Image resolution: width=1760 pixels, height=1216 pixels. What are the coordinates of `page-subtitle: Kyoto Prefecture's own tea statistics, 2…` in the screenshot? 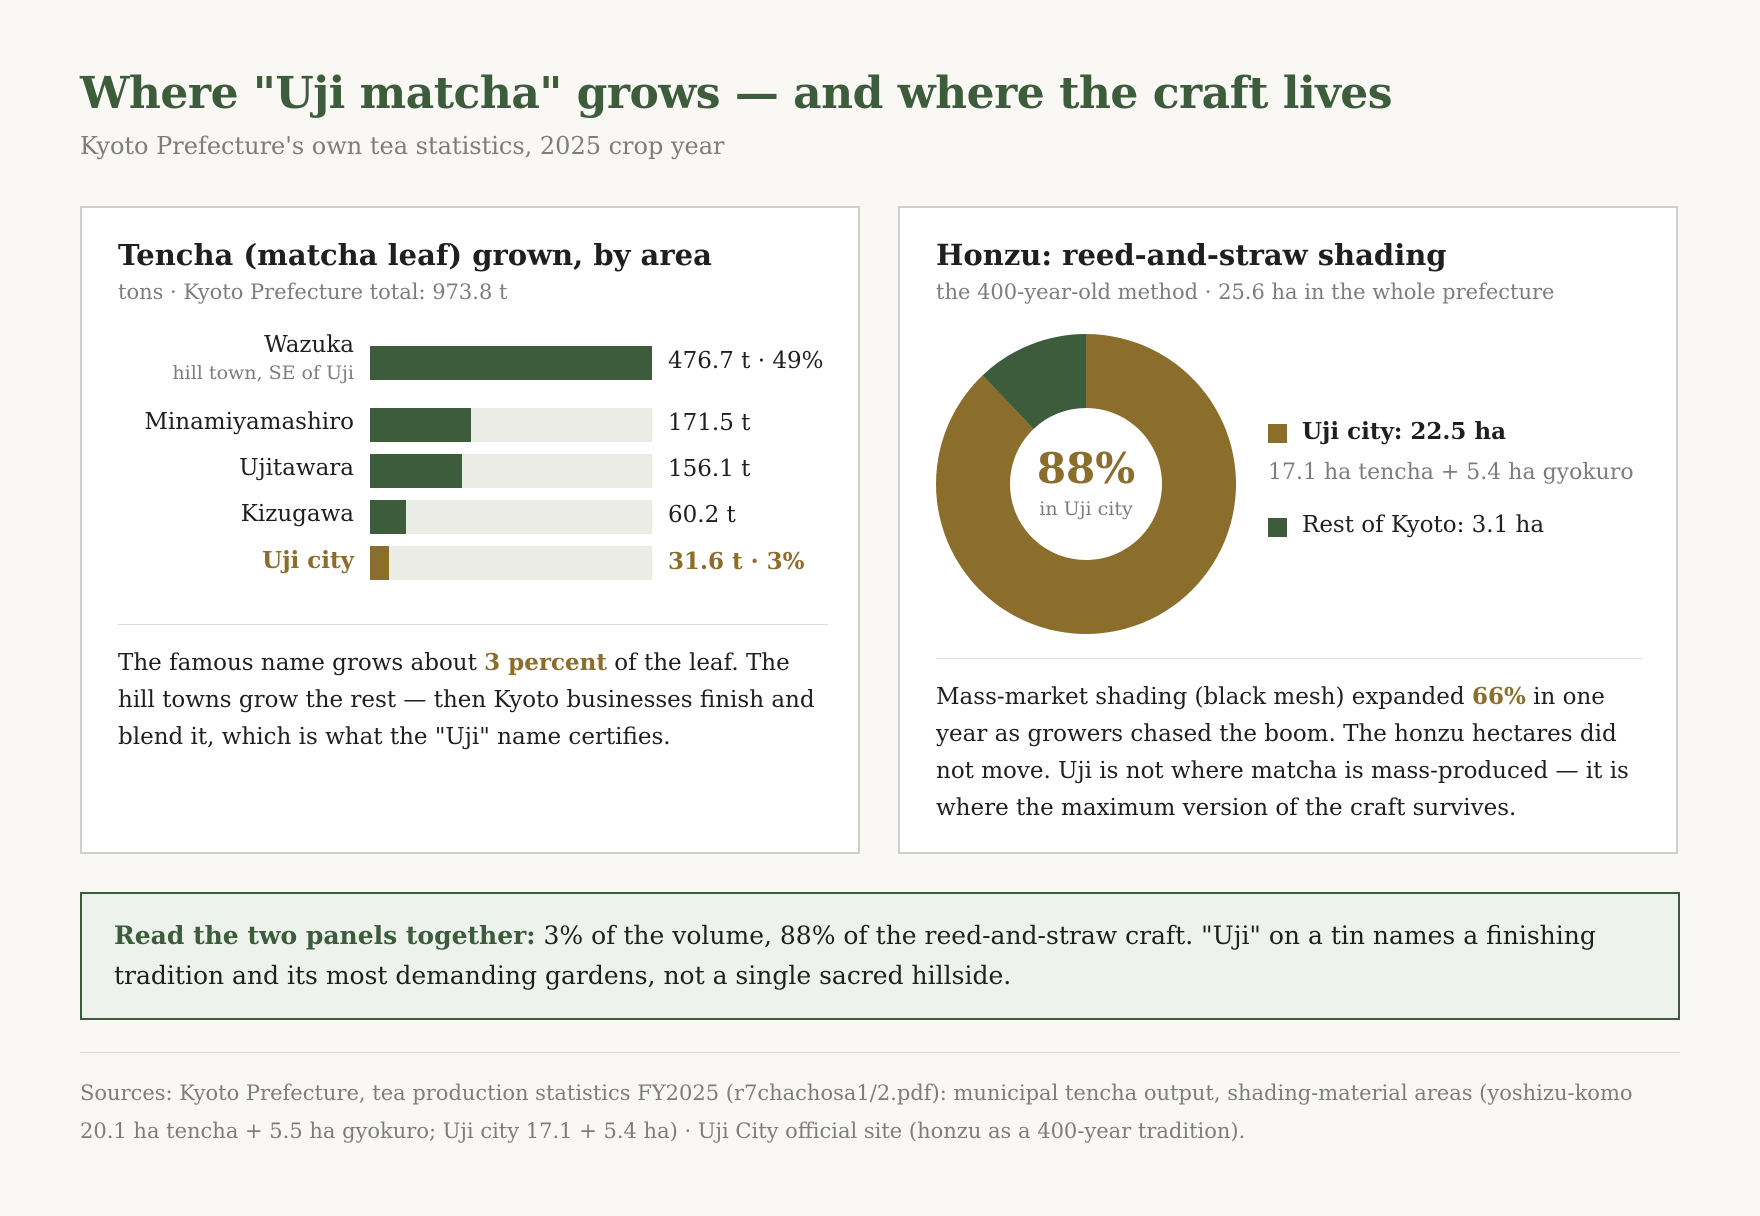 It's located at (402, 146).